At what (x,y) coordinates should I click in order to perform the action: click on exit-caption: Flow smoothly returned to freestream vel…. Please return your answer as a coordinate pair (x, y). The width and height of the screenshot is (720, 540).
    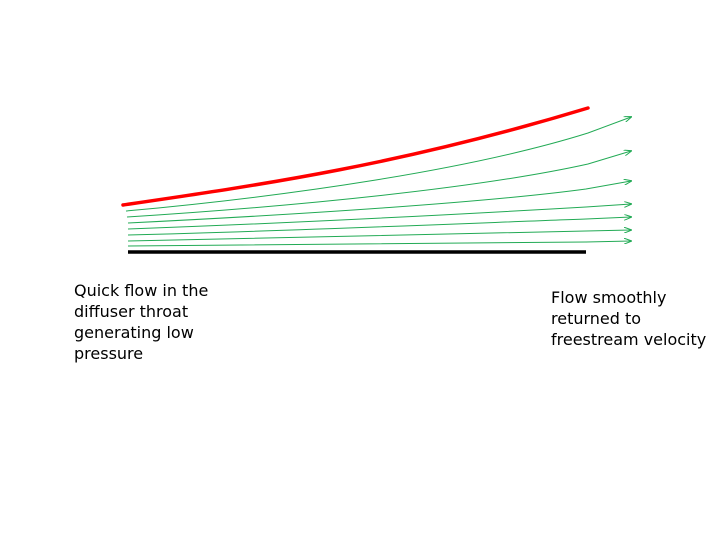
    Looking at the image, I should click on (629, 318).